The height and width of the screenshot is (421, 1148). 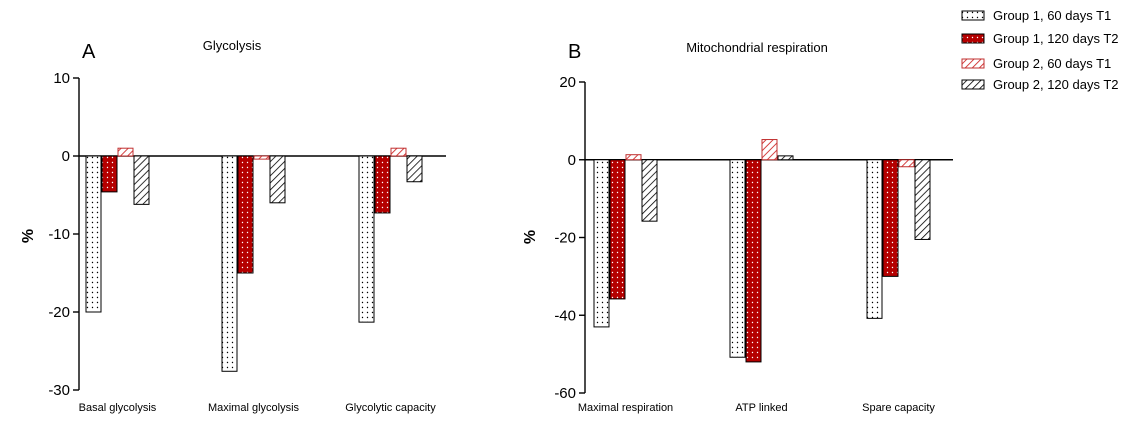 I want to click on panel-b-ylabel: %, so click(x=530, y=237).